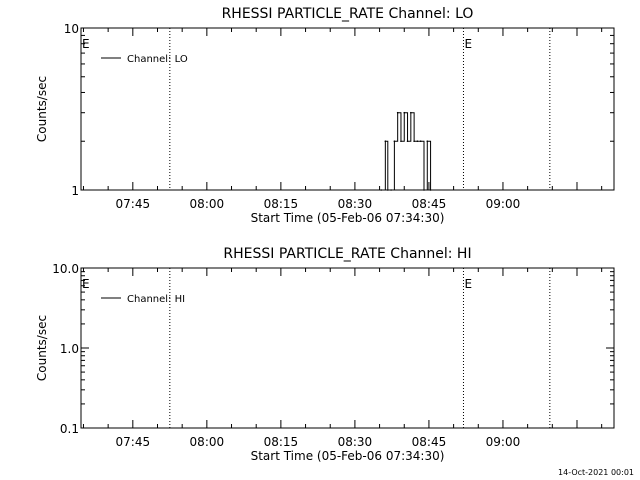 The image size is (640, 480). What do you see at coordinates (348, 14) in the screenshot?
I see `chart-title-lo: RHESSI PARTICLE_RATE Channel: LO` at bounding box center [348, 14].